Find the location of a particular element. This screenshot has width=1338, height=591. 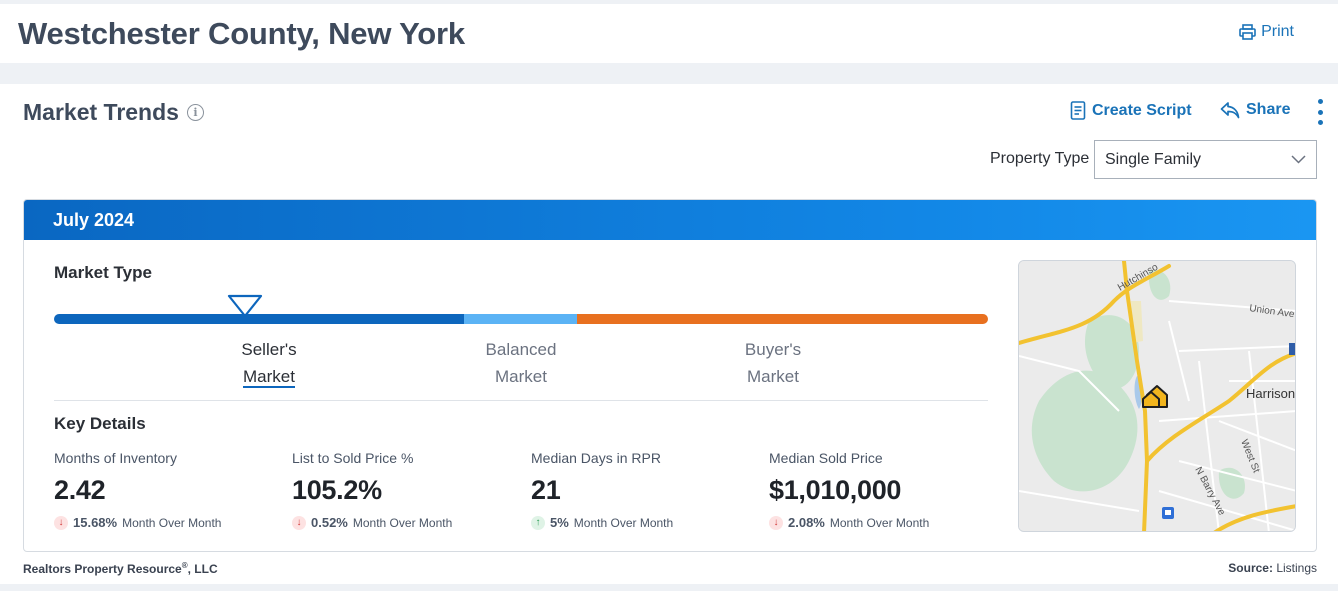

divider is located at coordinates (521, 400).